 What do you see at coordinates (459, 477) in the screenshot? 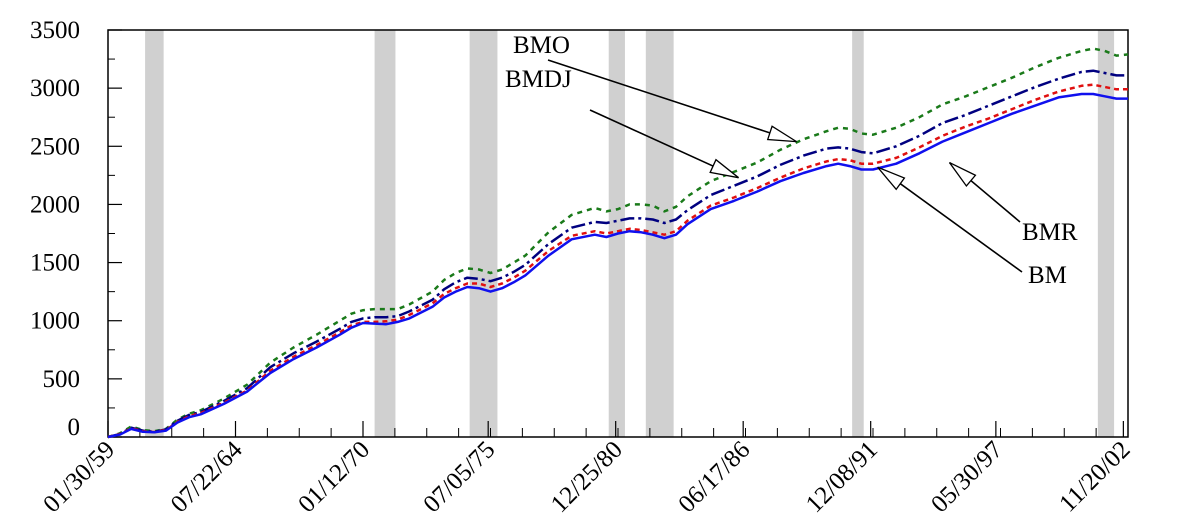
I see `x-tick-label: 07/05/75` at bounding box center [459, 477].